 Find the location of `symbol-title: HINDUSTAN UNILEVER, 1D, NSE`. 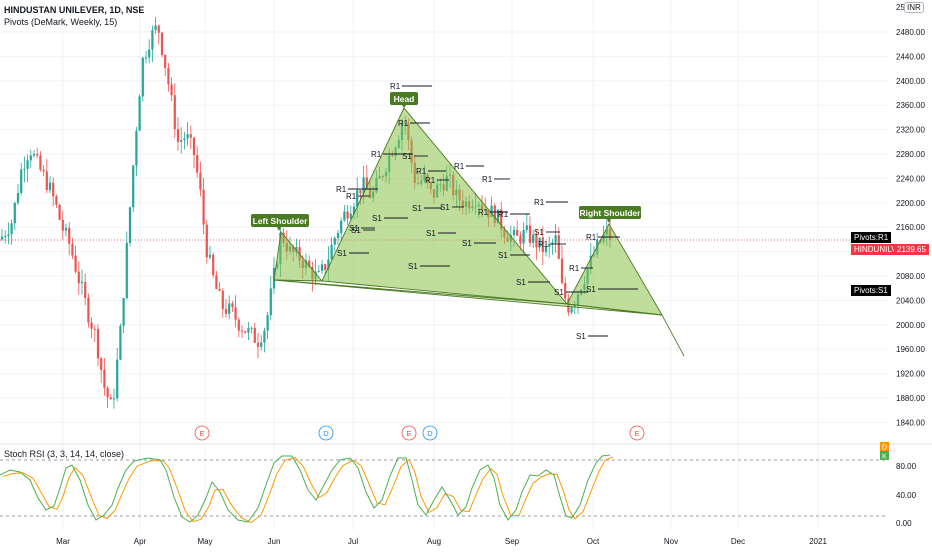

symbol-title: HINDUSTAN UNILEVER, 1D, NSE is located at coordinates (74, 10).